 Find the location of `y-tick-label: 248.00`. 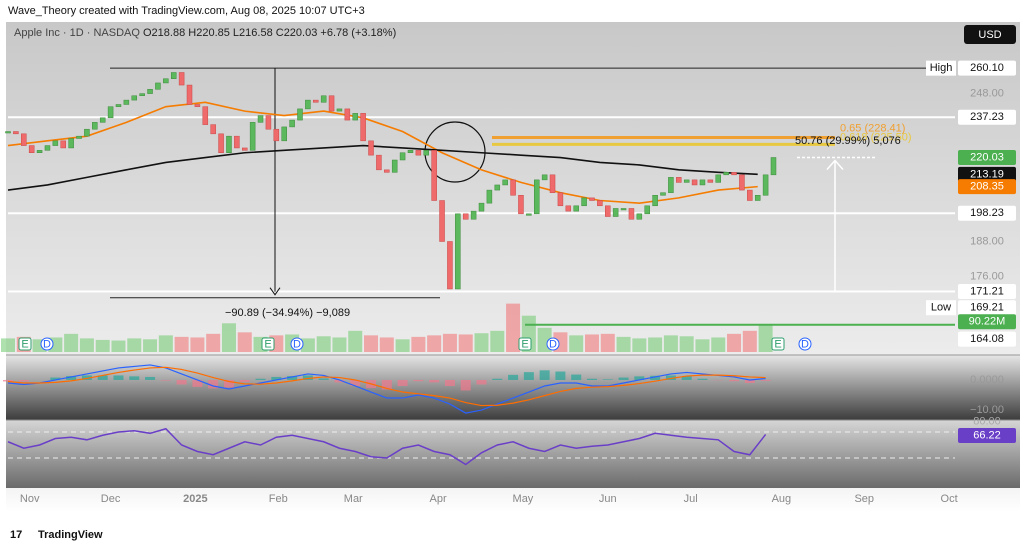

y-tick-label: 248.00 is located at coordinates (987, 94).